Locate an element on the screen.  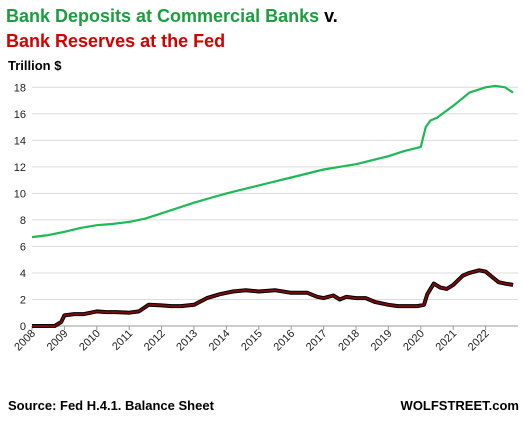
x-tick-label-2021: 2021 is located at coordinates (447, 341).